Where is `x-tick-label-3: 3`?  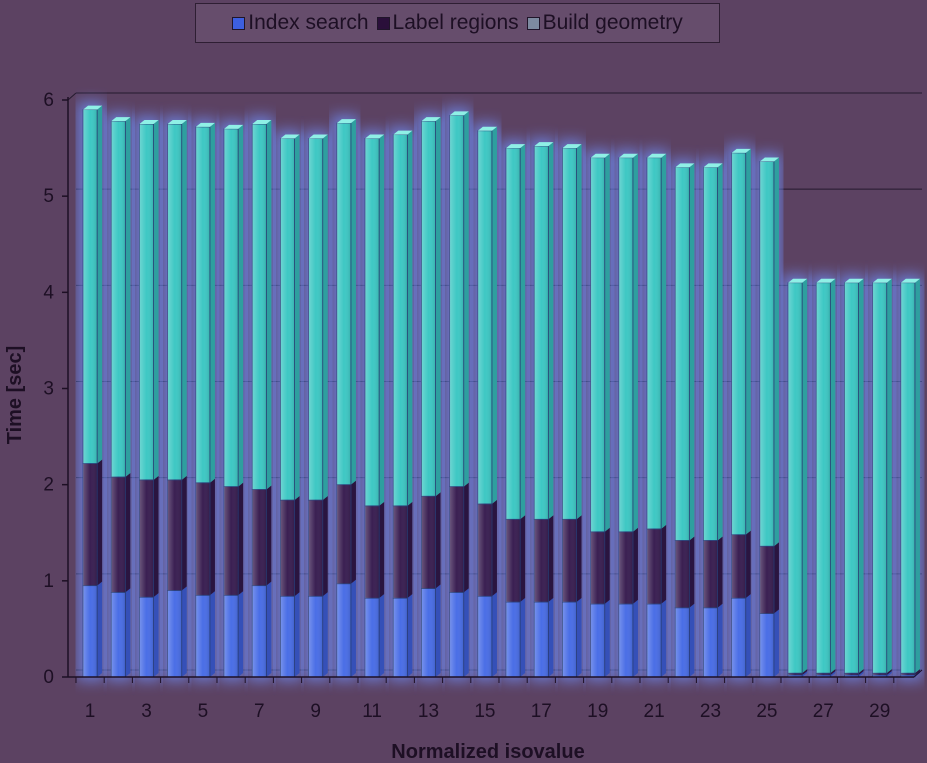
x-tick-label-3: 3 is located at coordinates (146, 711).